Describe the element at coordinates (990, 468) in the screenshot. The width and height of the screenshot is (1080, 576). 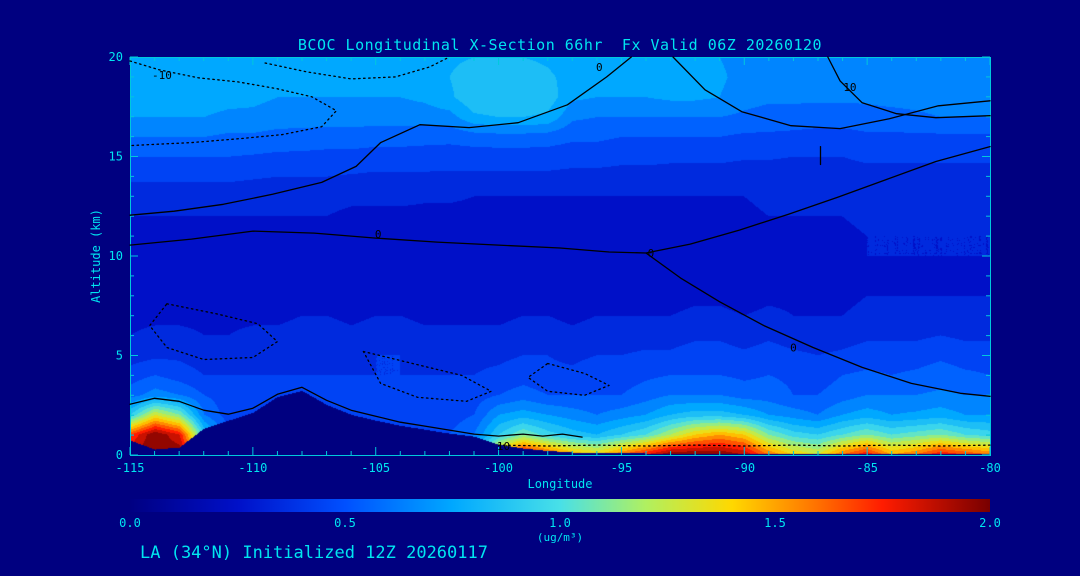
I see `svg-text: -80` at that location.